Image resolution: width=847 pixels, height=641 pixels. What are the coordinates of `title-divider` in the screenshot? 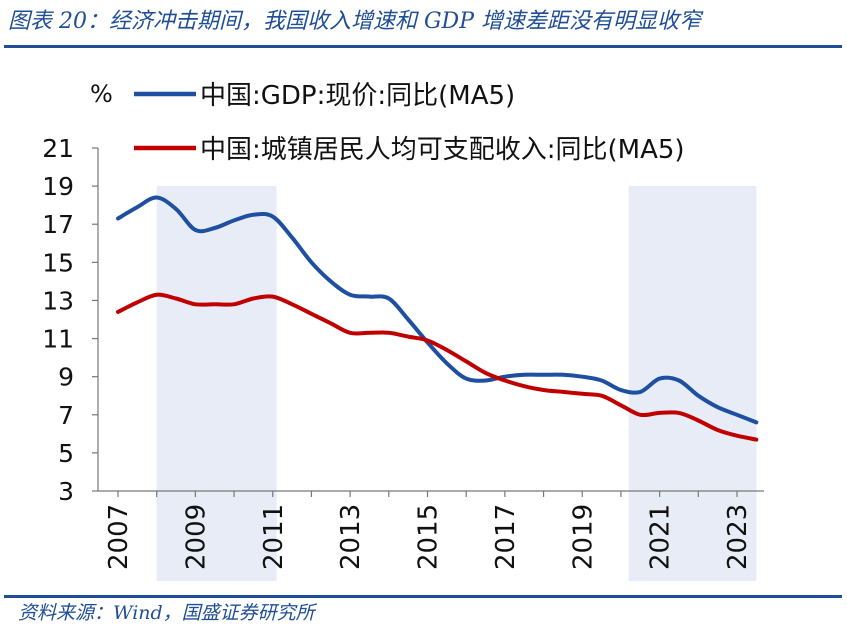 It's located at (423, 46).